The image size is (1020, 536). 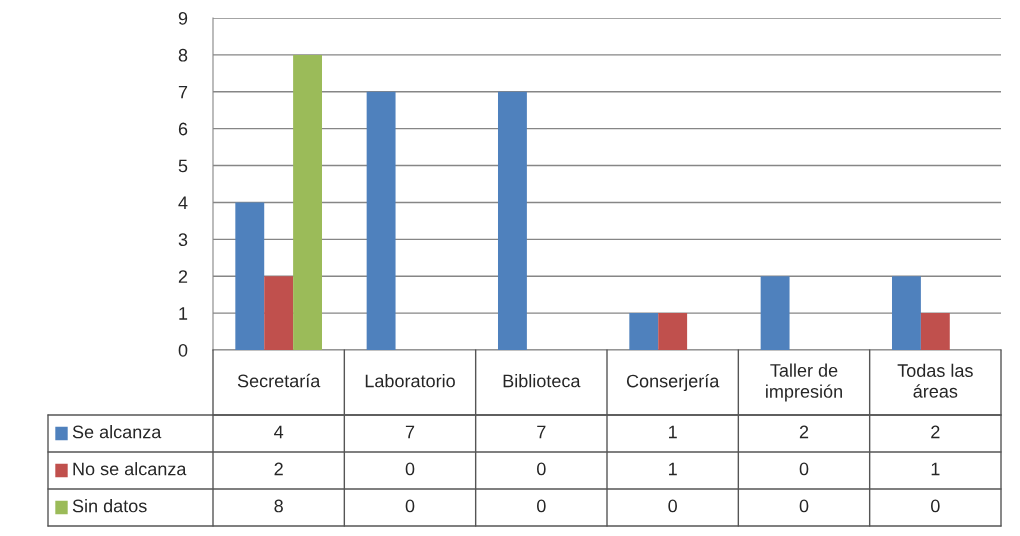 What do you see at coordinates (183, 92) in the screenshot?
I see `y-tick-label: 7` at bounding box center [183, 92].